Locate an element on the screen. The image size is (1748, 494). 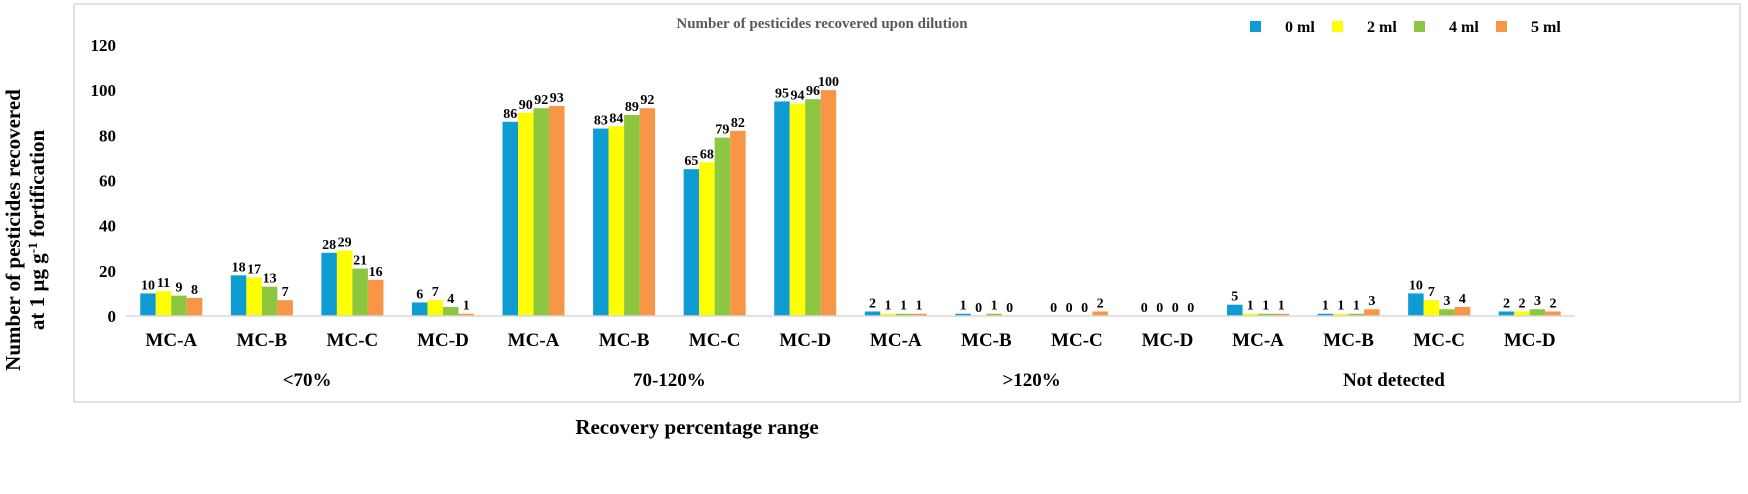
bar-value-label: 11 is located at coordinates (163, 283).